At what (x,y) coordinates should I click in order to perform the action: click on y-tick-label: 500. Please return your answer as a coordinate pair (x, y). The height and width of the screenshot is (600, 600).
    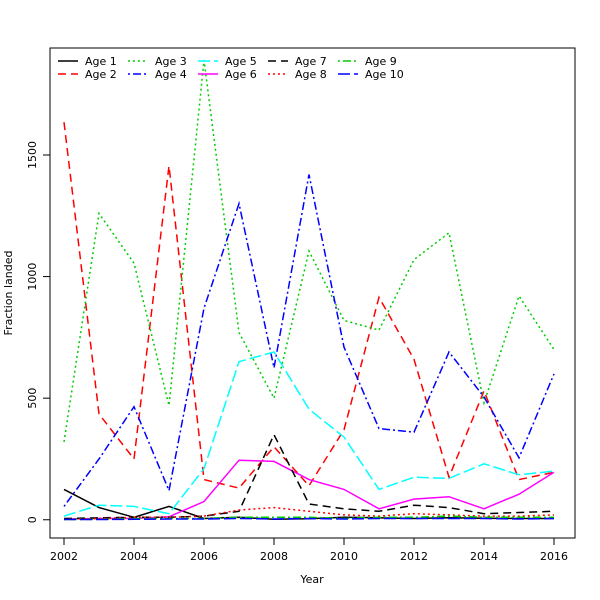
    Looking at the image, I should click on (32, 398).